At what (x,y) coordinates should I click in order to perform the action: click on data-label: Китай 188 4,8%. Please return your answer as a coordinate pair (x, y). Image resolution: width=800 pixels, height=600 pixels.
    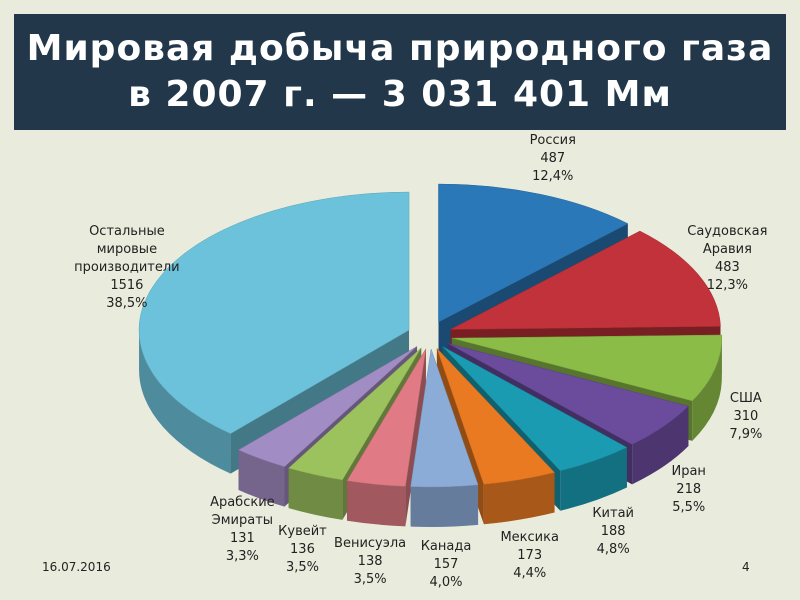
    Looking at the image, I should click on (613, 532).